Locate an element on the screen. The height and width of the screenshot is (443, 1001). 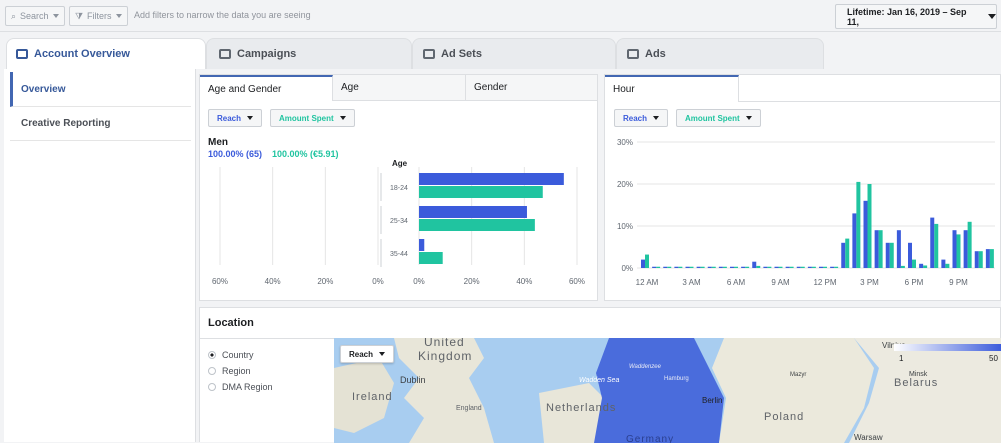
men-reach-value: 100.00% (65) is located at coordinates (235, 154).